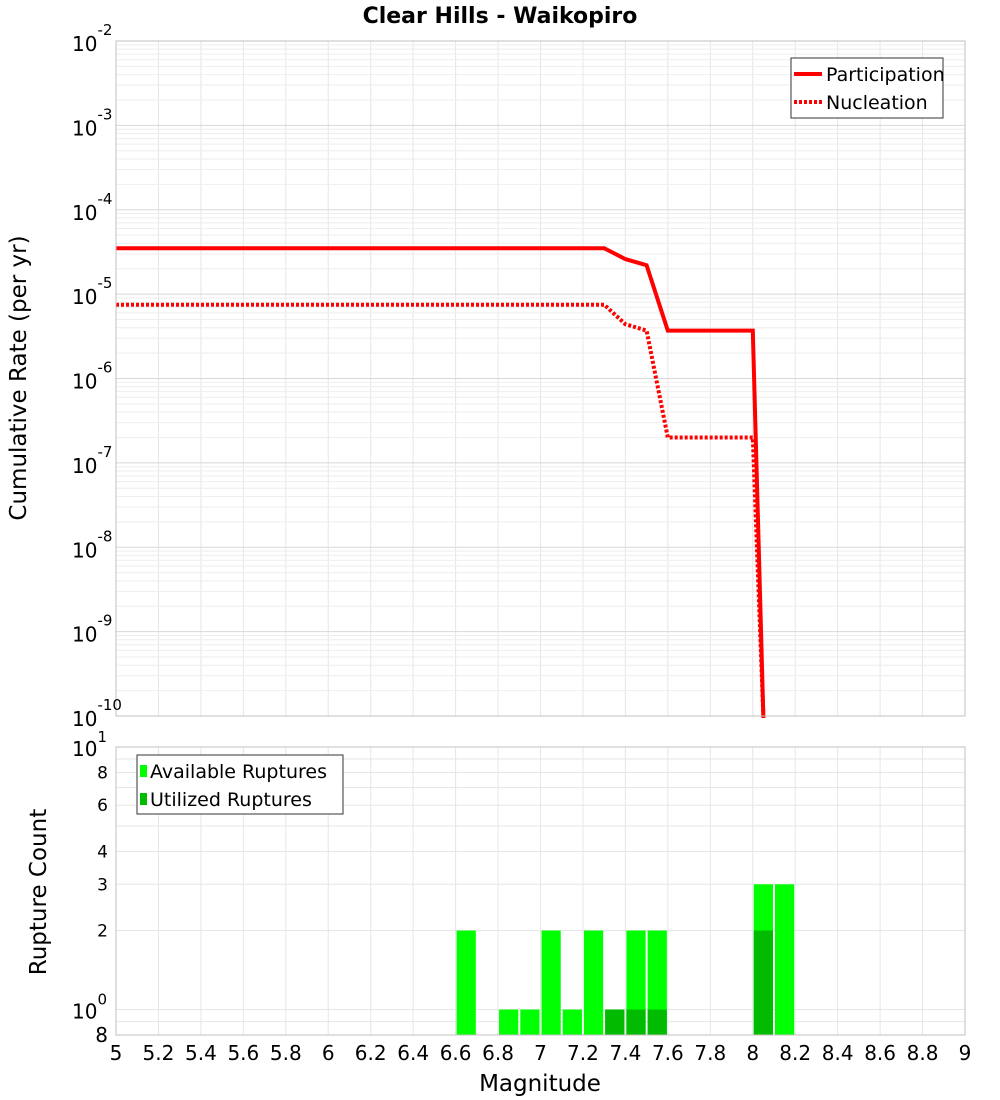  What do you see at coordinates (540, 1053) in the screenshot?
I see `xtick-label: 7` at bounding box center [540, 1053].